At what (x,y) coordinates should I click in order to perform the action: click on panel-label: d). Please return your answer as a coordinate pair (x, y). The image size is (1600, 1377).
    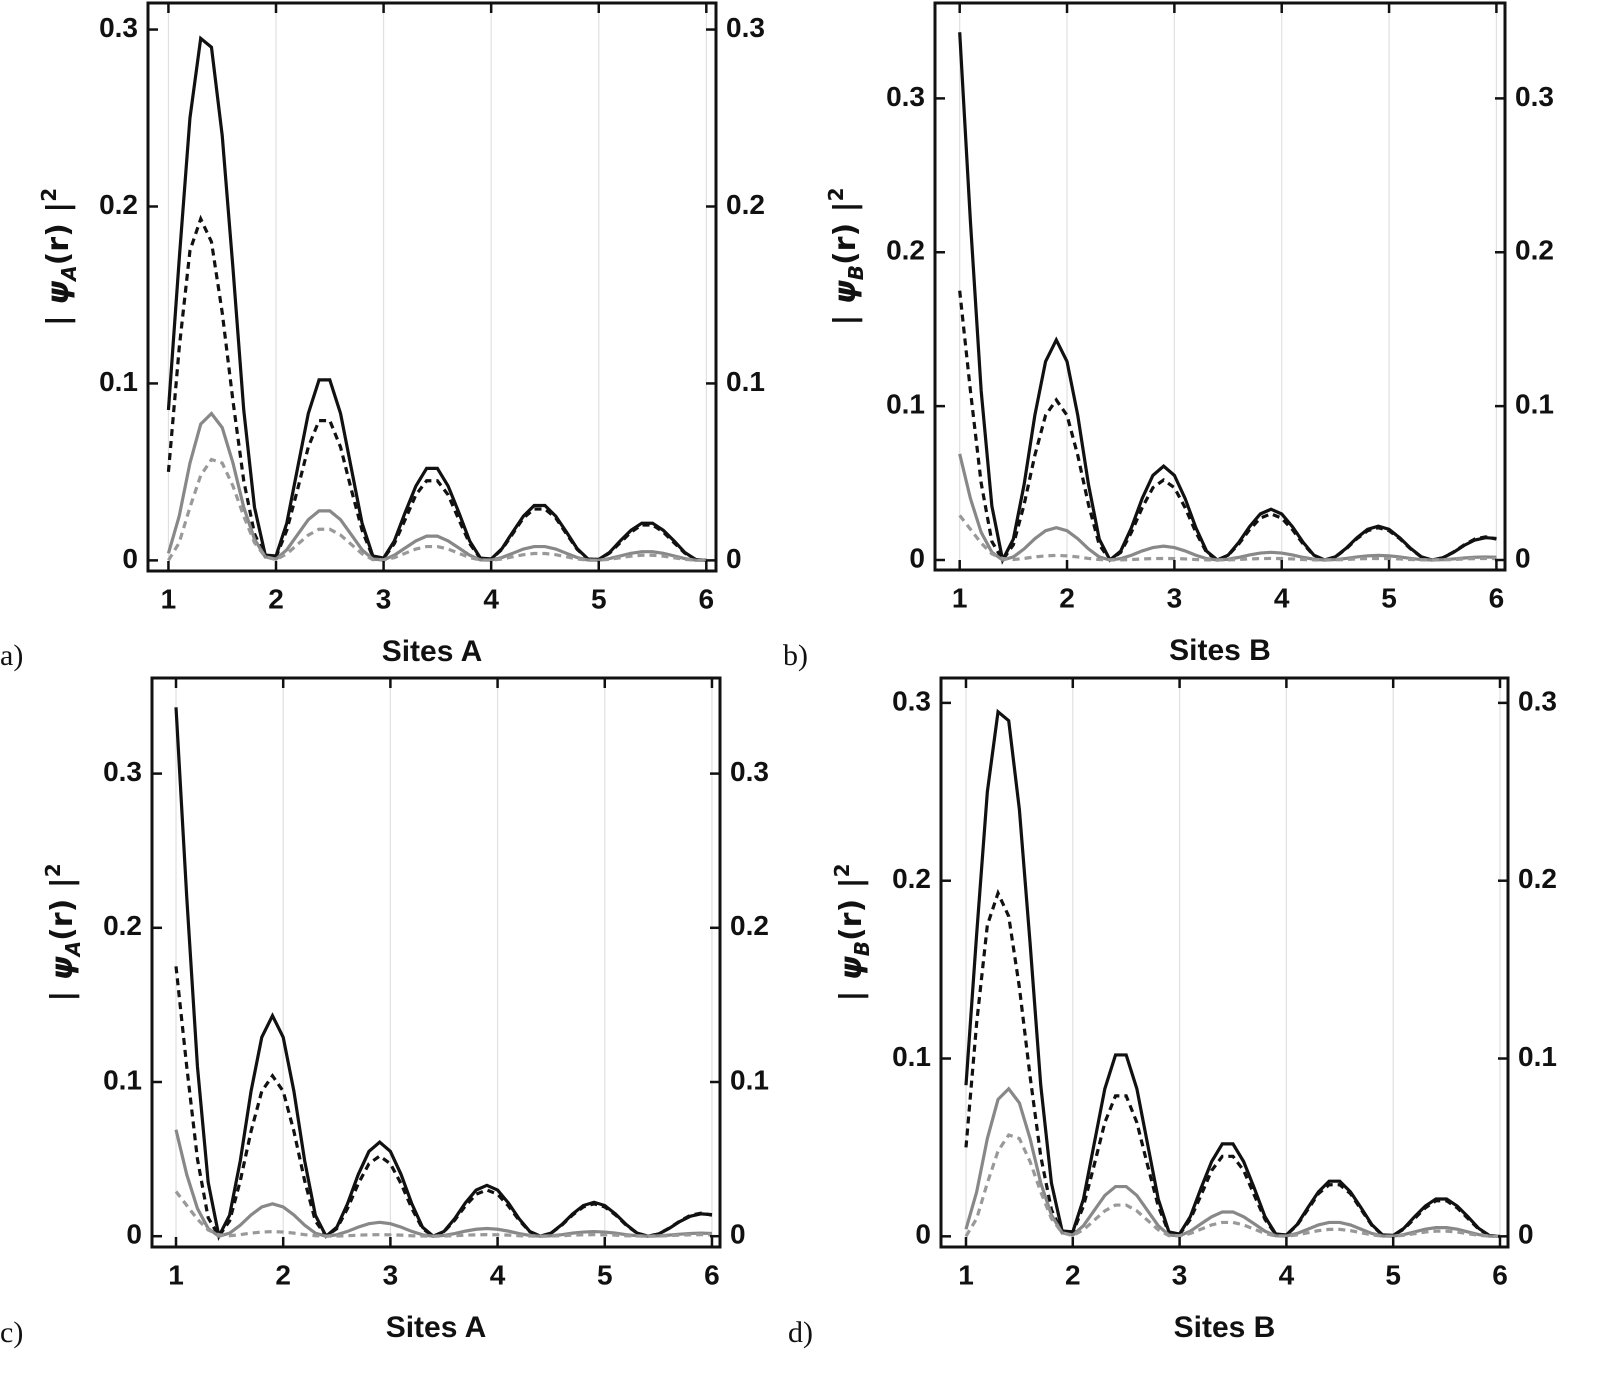
    Looking at the image, I should click on (800, 1332).